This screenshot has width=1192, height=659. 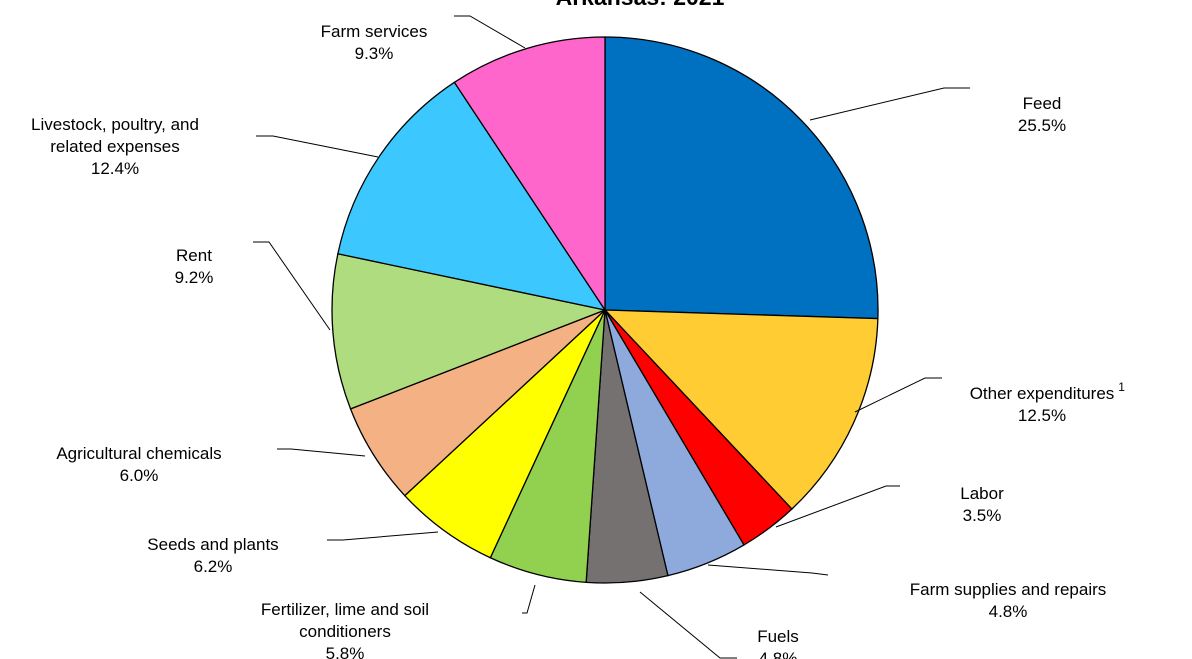 I want to click on slice-value-6: 6.2%, so click(x=213, y=566).